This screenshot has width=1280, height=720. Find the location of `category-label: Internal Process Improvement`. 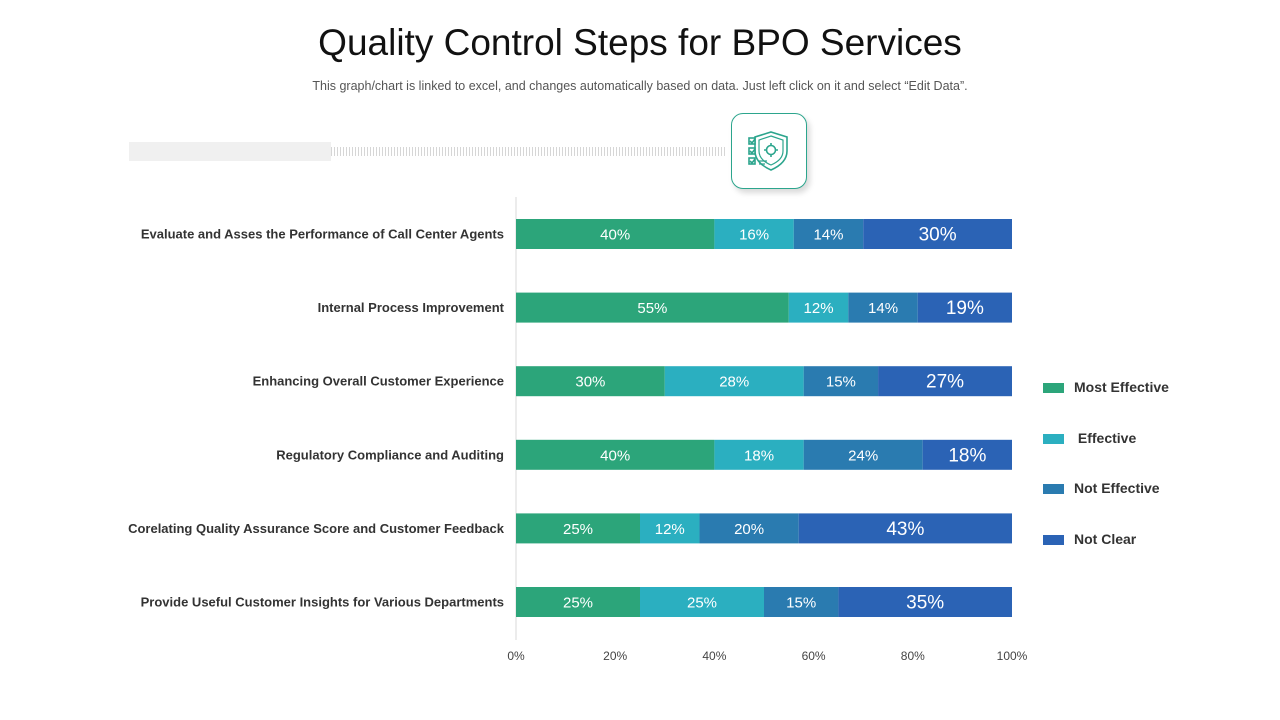

category-label: Internal Process Improvement is located at coordinates (411, 307).